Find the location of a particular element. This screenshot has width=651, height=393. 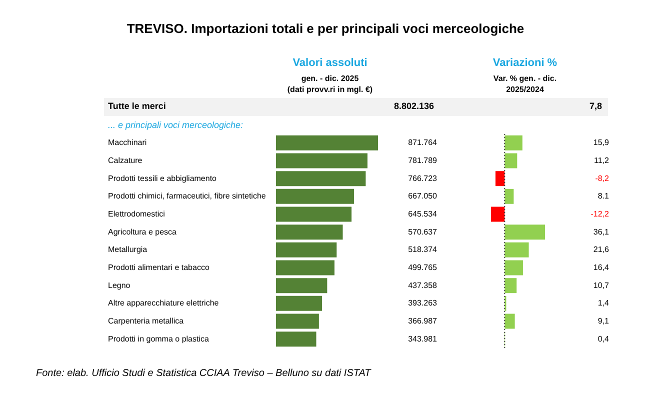

data-label: 645.534 is located at coordinates (423, 213).